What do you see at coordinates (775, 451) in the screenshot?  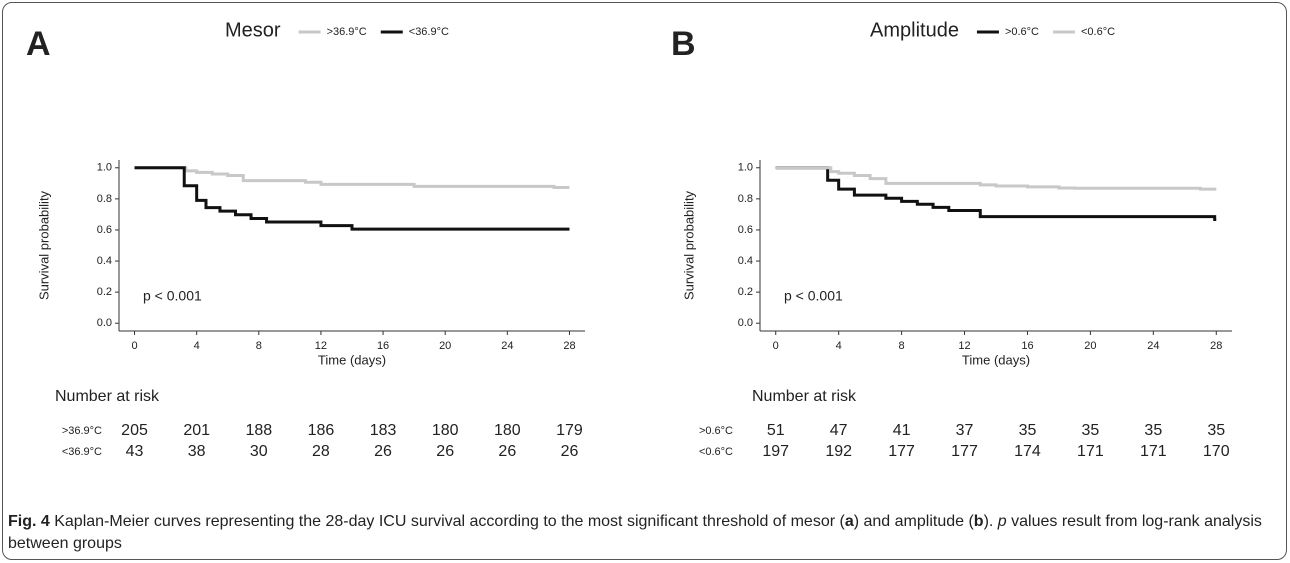 I see `risk-value: 197` at bounding box center [775, 451].